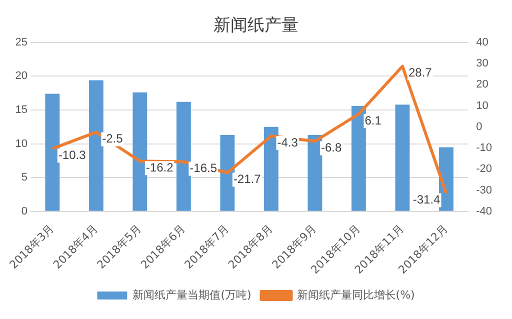 The image size is (512, 319). What do you see at coordinates (484, 211) in the screenshot?
I see `y2-tick-label: -40` at bounding box center [484, 211].